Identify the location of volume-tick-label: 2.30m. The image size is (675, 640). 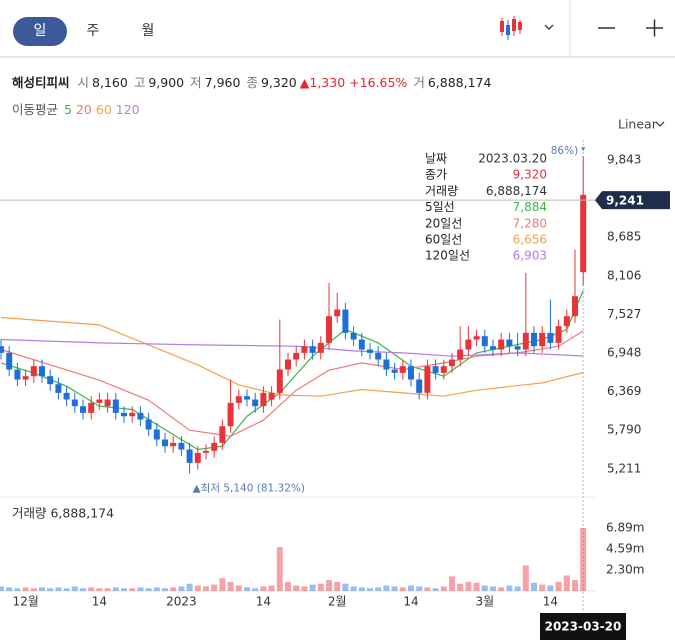
(625, 569).